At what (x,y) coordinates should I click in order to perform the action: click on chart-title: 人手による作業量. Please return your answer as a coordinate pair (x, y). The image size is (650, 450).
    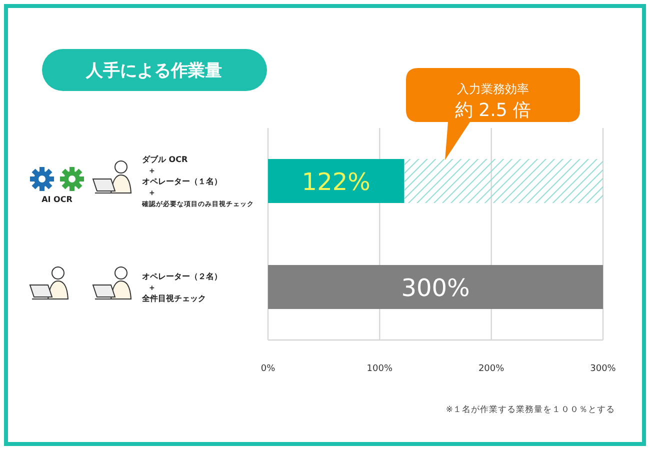
    Looking at the image, I should click on (153, 71).